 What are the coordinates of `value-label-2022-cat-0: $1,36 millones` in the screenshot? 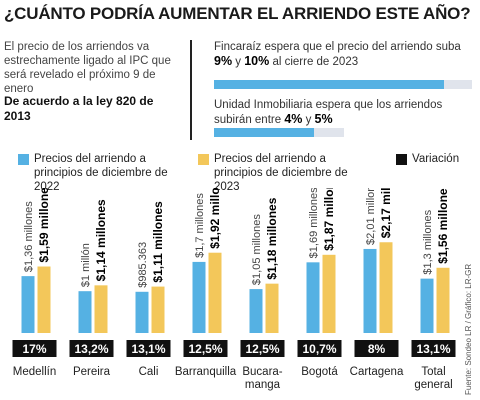 It's located at (29, 236).